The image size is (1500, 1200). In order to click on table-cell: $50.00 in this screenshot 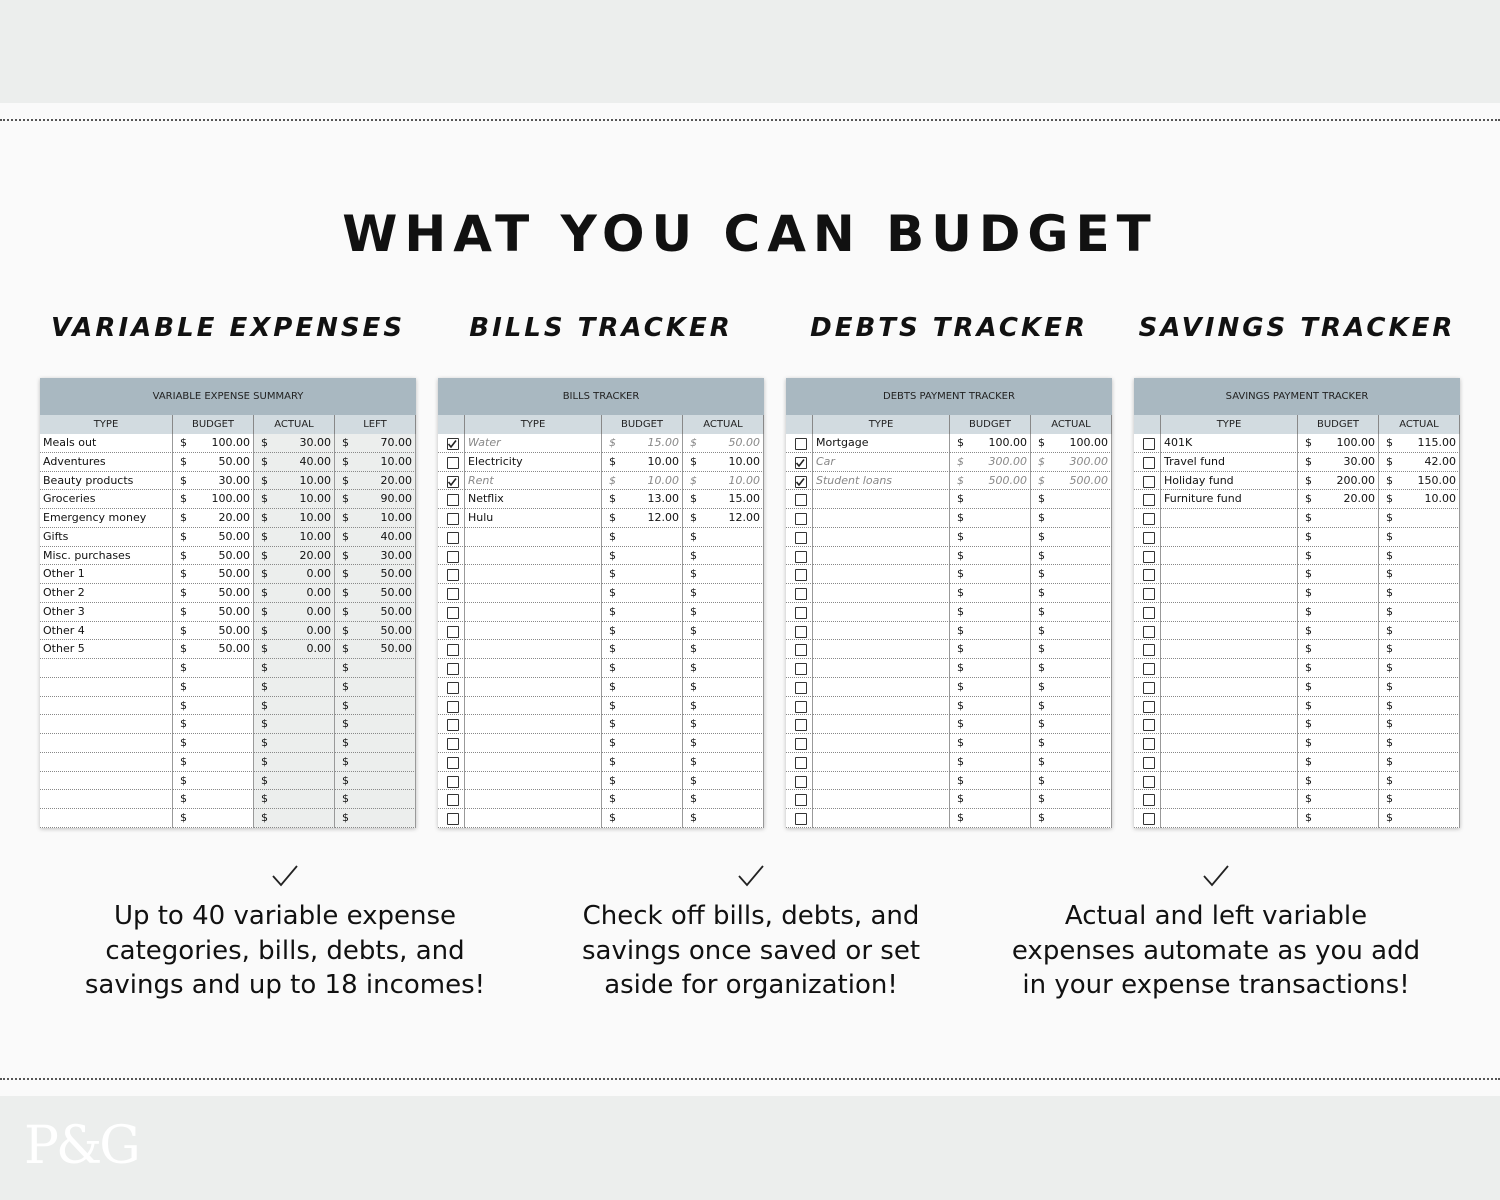, I will do `click(213, 650)`.